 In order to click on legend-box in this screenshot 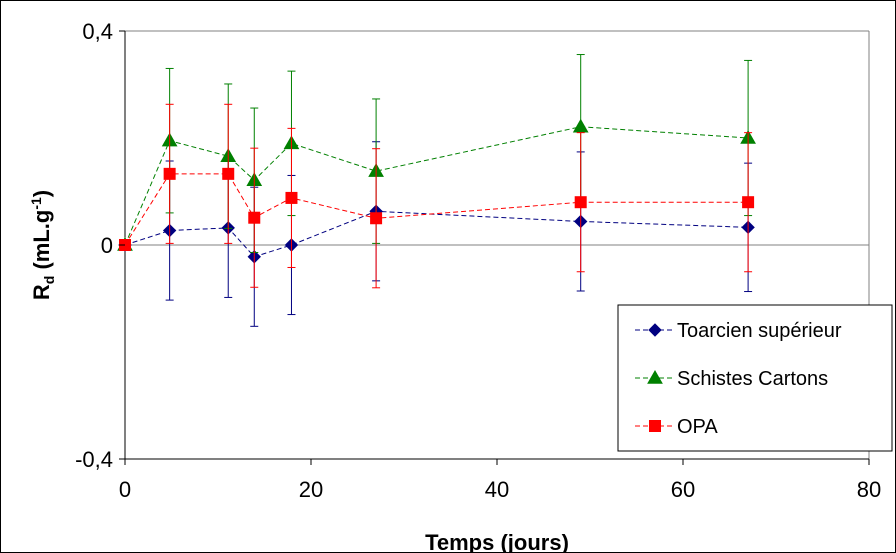, I will do `click(755, 378)`.